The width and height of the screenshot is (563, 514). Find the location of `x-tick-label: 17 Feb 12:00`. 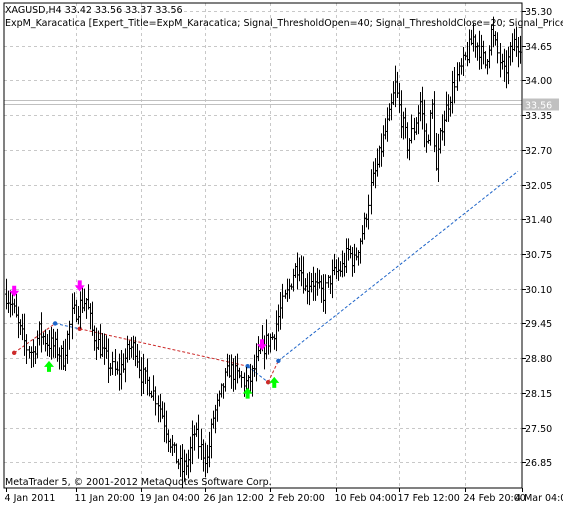

x-tick-label: 17 Feb 12:00 is located at coordinates (429, 498).